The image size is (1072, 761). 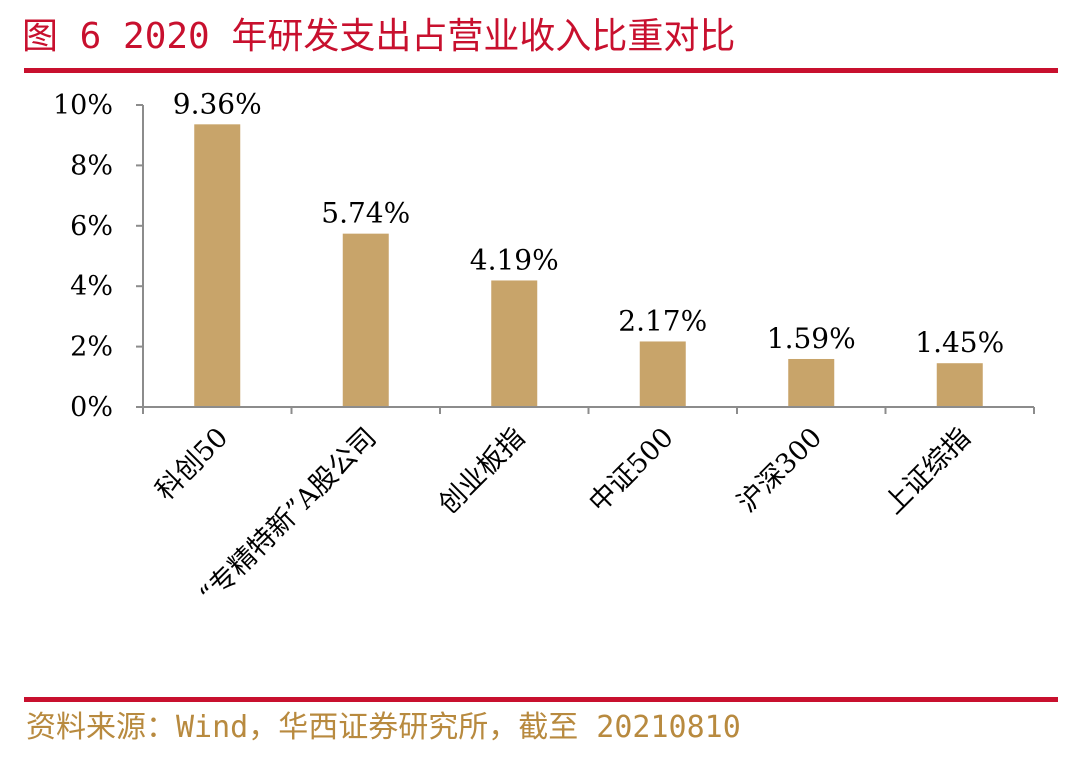 What do you see at coordinates (365, 213) in the screenshot?
I see `data-label: 5.74%` at bounding box center [365, 213].